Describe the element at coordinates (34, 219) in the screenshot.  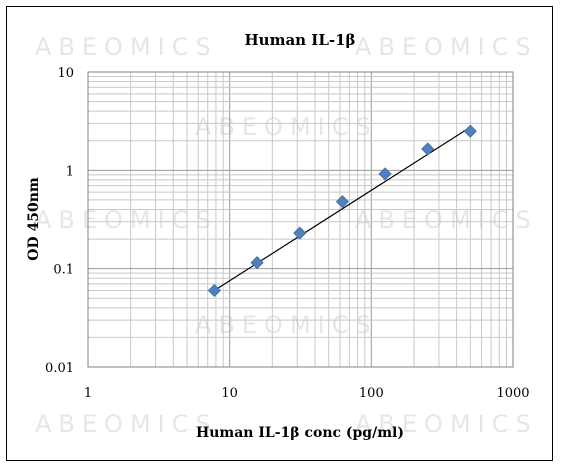
I see `y-axis-label: OD 450nm` at that location.